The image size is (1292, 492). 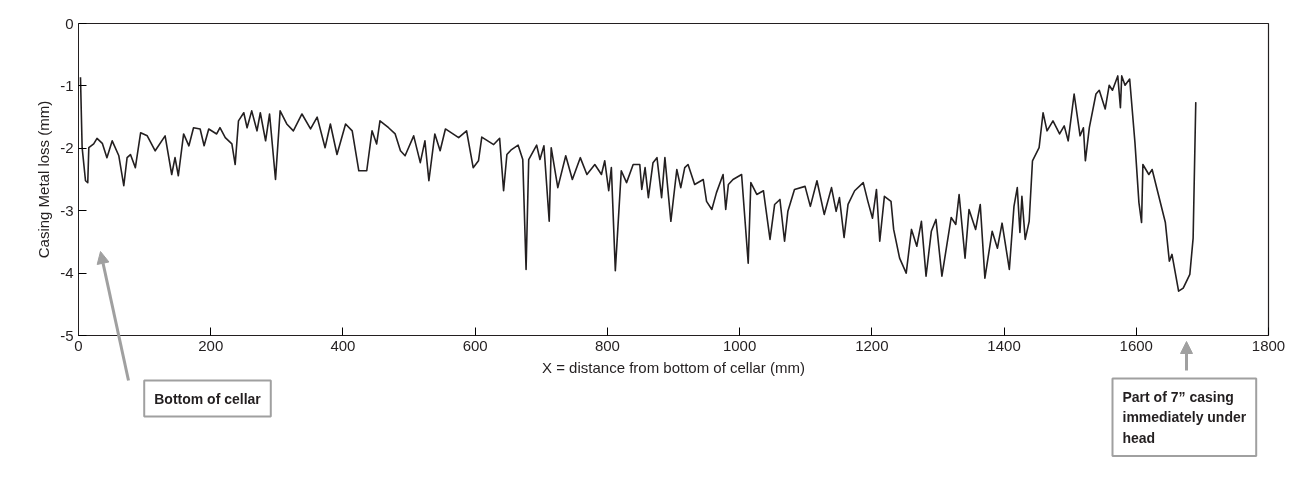 What do you see at coordinates (208, 398) in the screenshot?
I see `text: Bottom of cellar` at bounding box center [208, 398].